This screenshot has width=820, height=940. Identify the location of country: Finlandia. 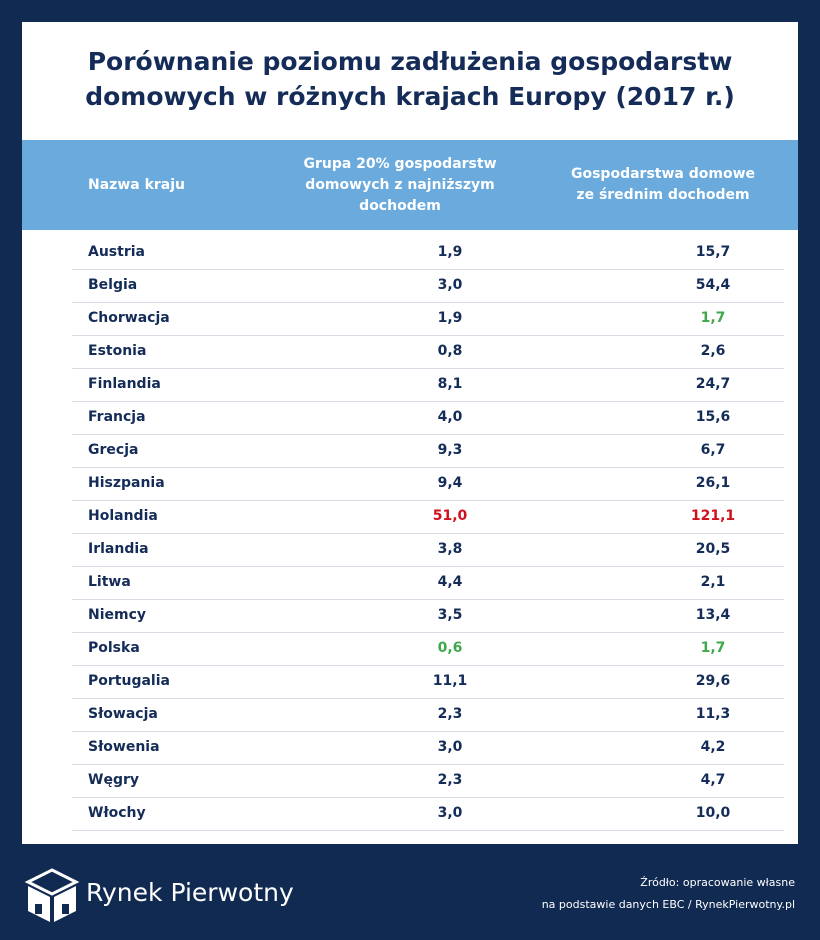
(124, 384).